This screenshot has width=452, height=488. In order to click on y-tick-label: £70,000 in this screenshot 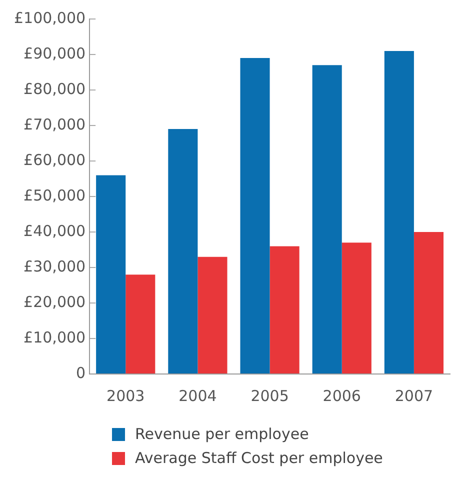, I will do `click(55, 124)`.